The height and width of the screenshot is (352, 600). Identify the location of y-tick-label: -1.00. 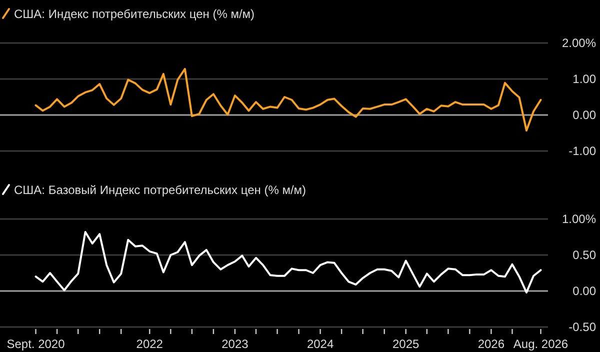
(582, 151).